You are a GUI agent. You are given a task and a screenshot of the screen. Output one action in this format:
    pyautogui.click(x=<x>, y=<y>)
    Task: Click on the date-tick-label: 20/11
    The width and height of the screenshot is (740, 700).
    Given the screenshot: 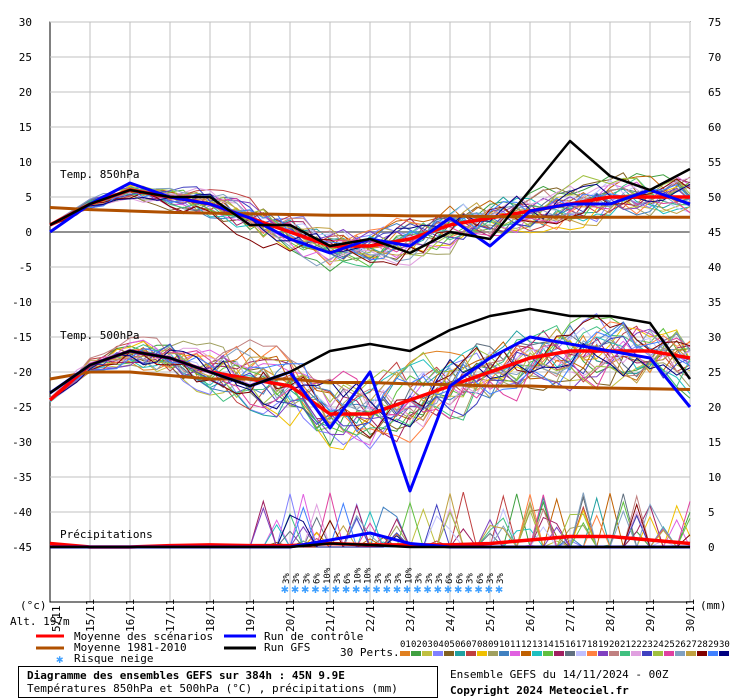 What is the action you would take?
    pyautogui.click(x=290, y=615)
    